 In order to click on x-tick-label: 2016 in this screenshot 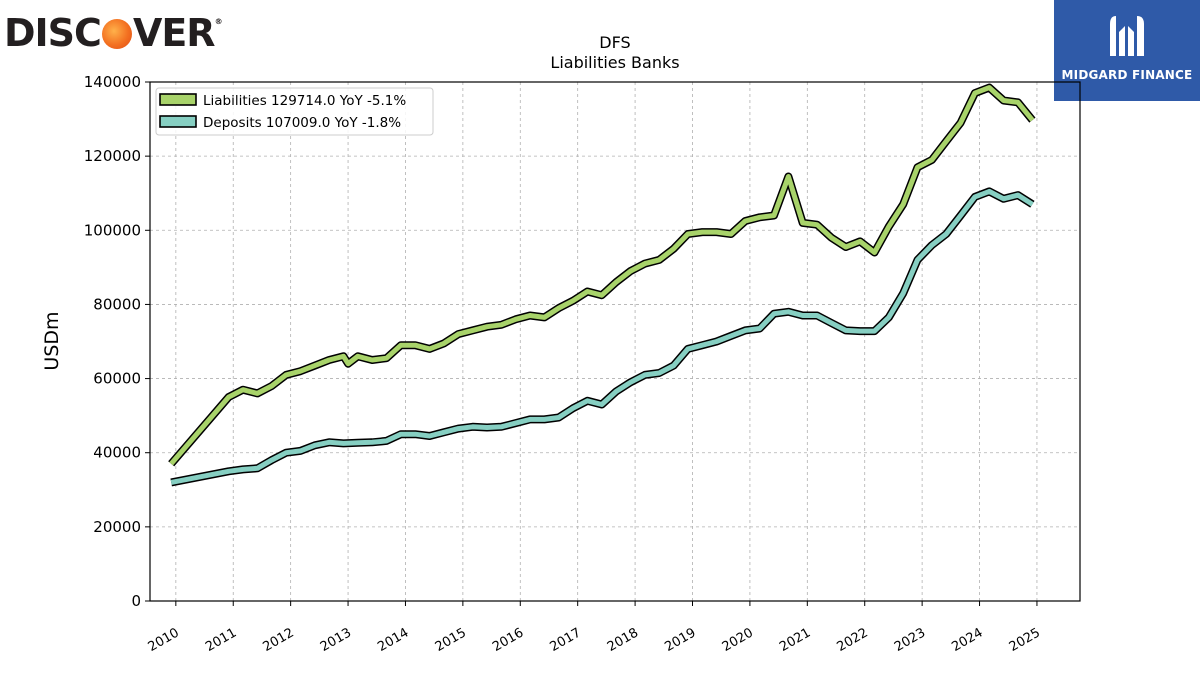, I will do `click(508, 640)`.